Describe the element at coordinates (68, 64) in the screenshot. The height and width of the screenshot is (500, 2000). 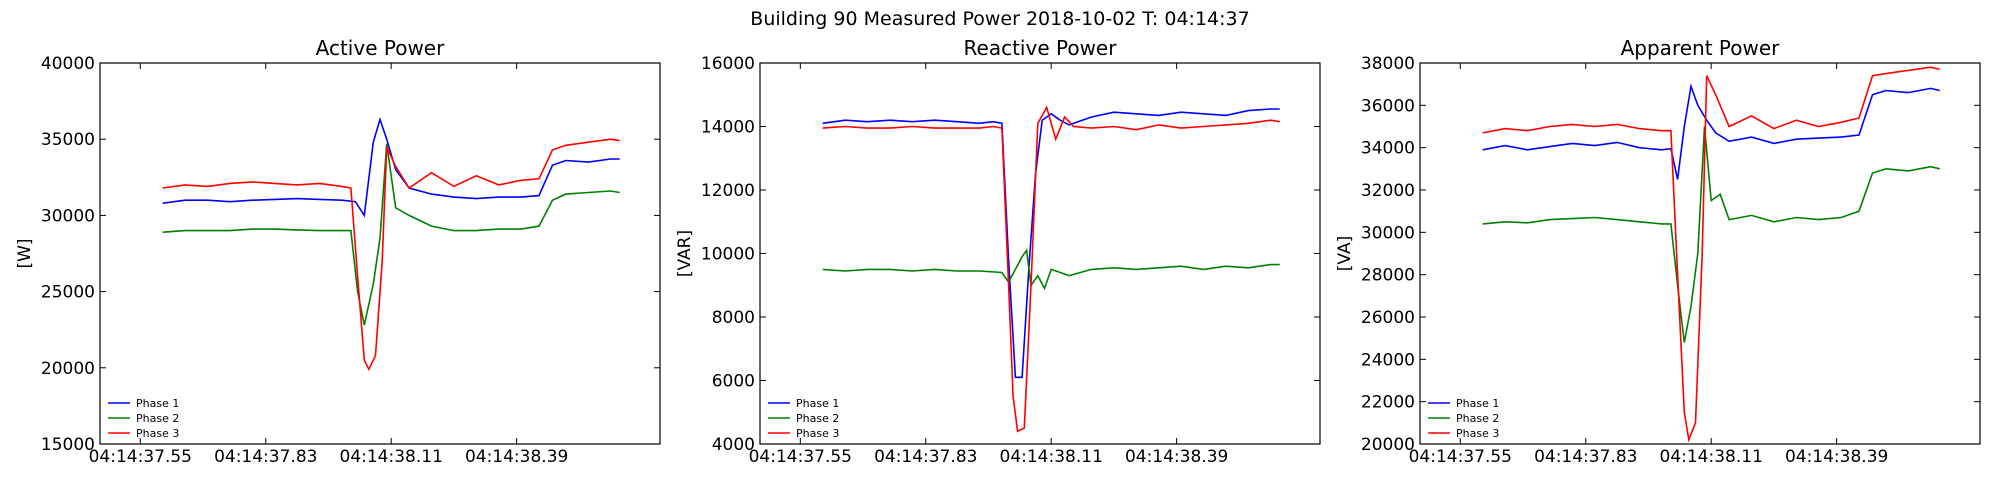
I see `y-tick-label: 40000` at that location.